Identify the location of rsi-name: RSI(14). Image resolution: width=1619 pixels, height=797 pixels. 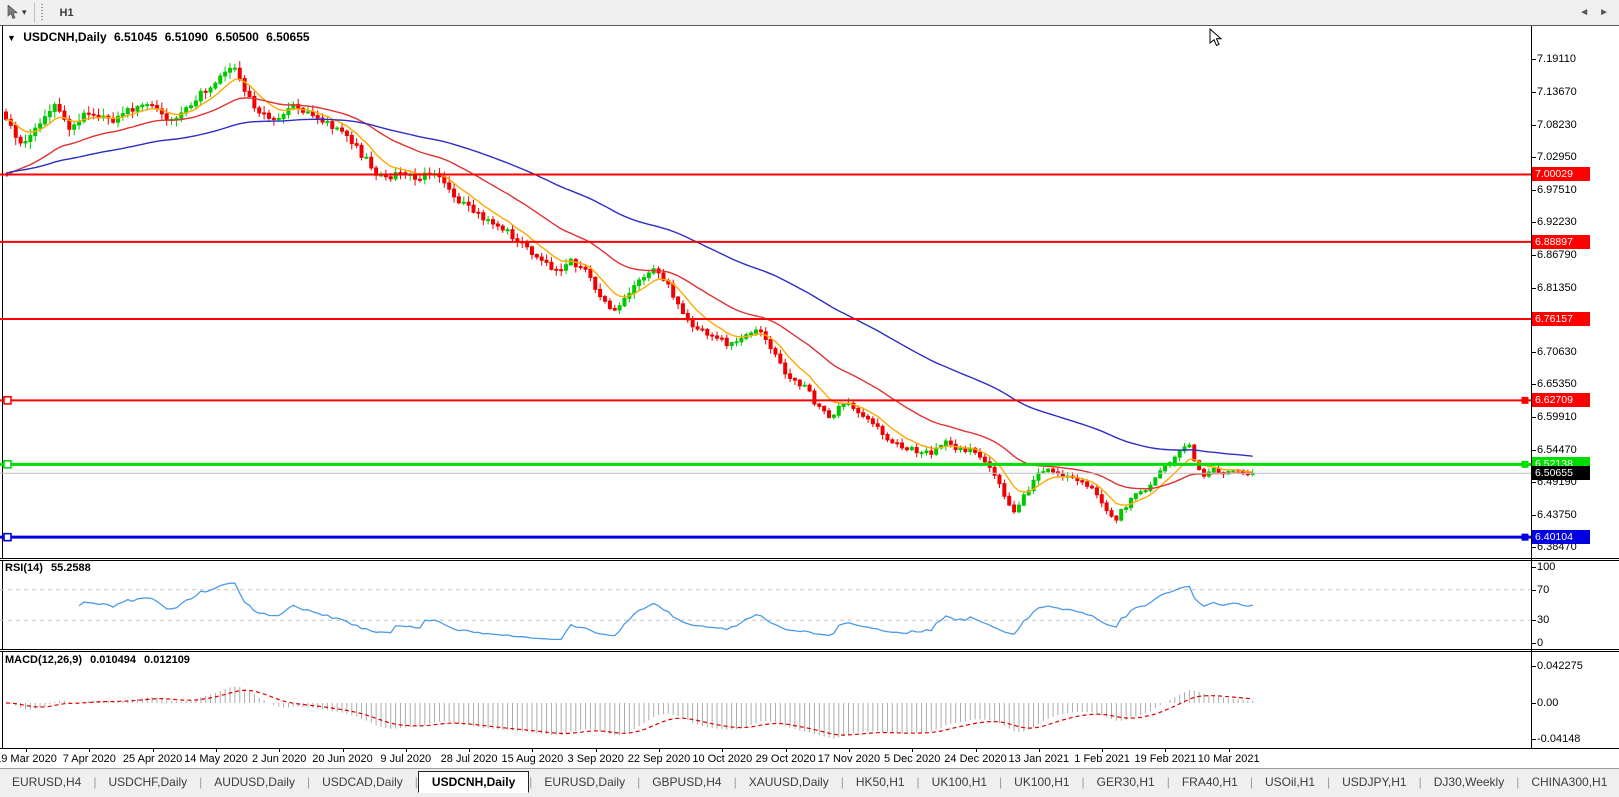
(24, 568).